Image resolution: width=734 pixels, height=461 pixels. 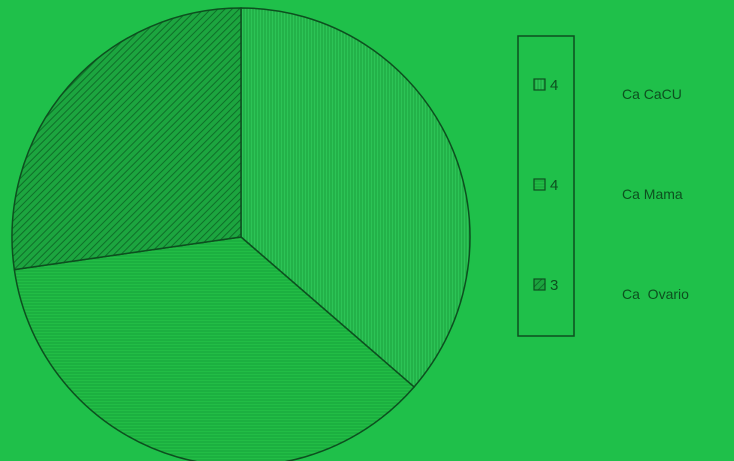 I want to click on legend-box, so click(x=546, y=186).